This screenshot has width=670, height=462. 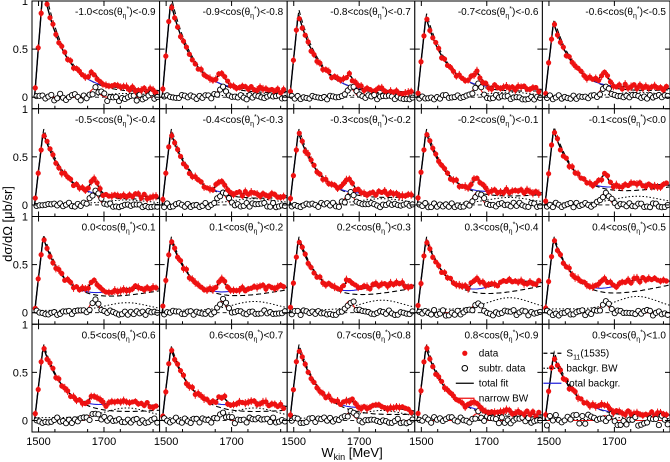 I want to click on legend-entry-totbg: total backgr., so click(x=581, y=383).